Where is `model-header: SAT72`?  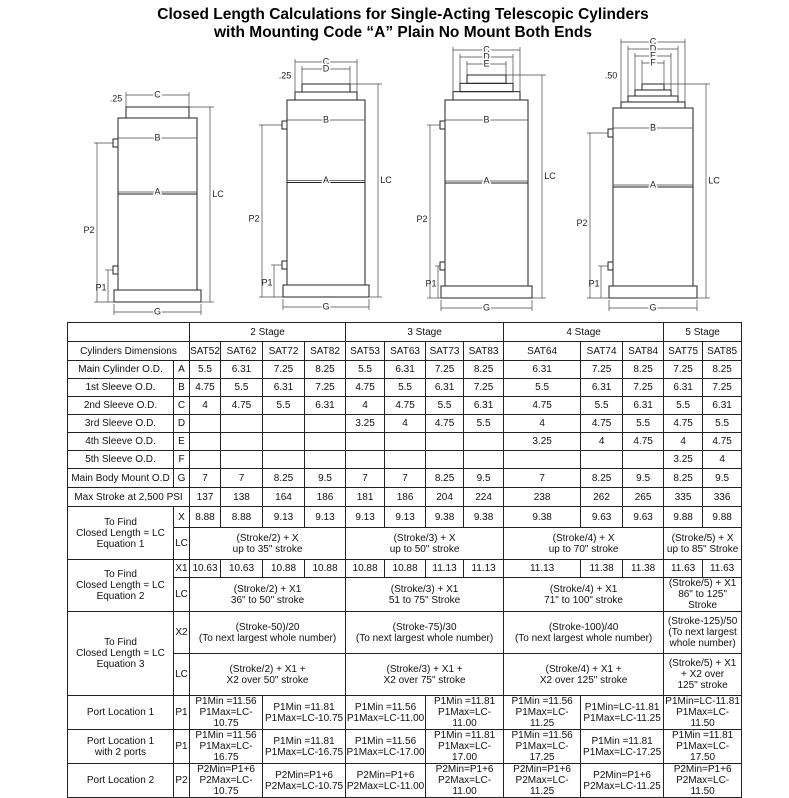
model-header: SAT72 is located at coordinates (283, 351).